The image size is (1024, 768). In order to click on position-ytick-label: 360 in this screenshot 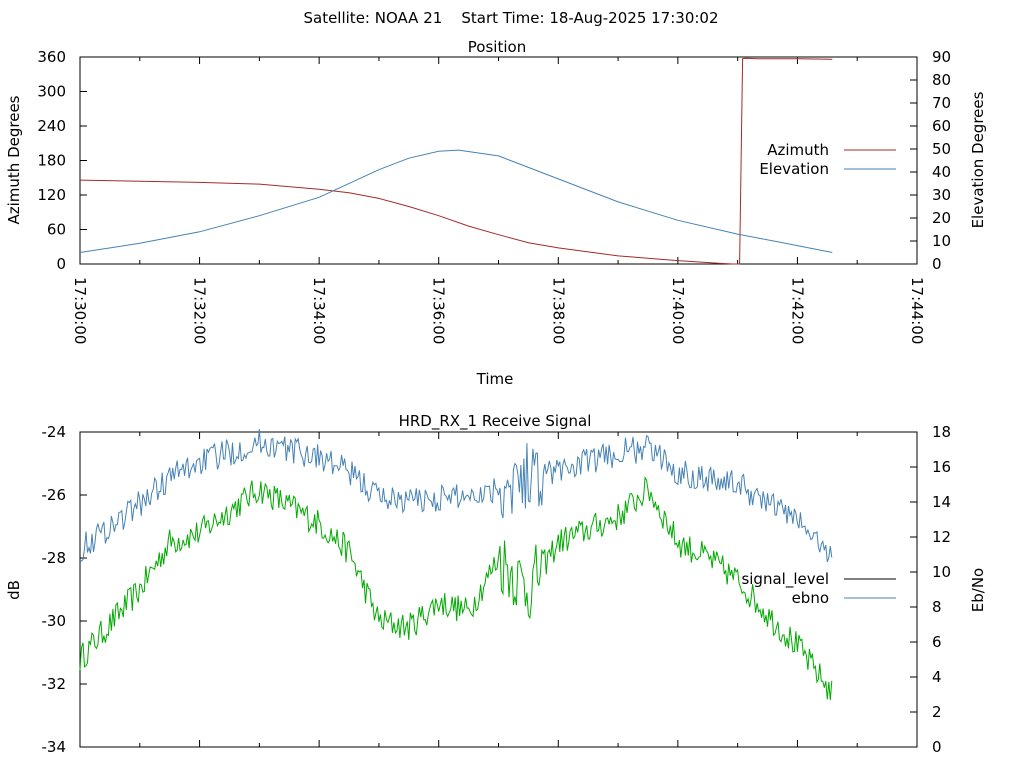, I will do `click(51, 57)`.